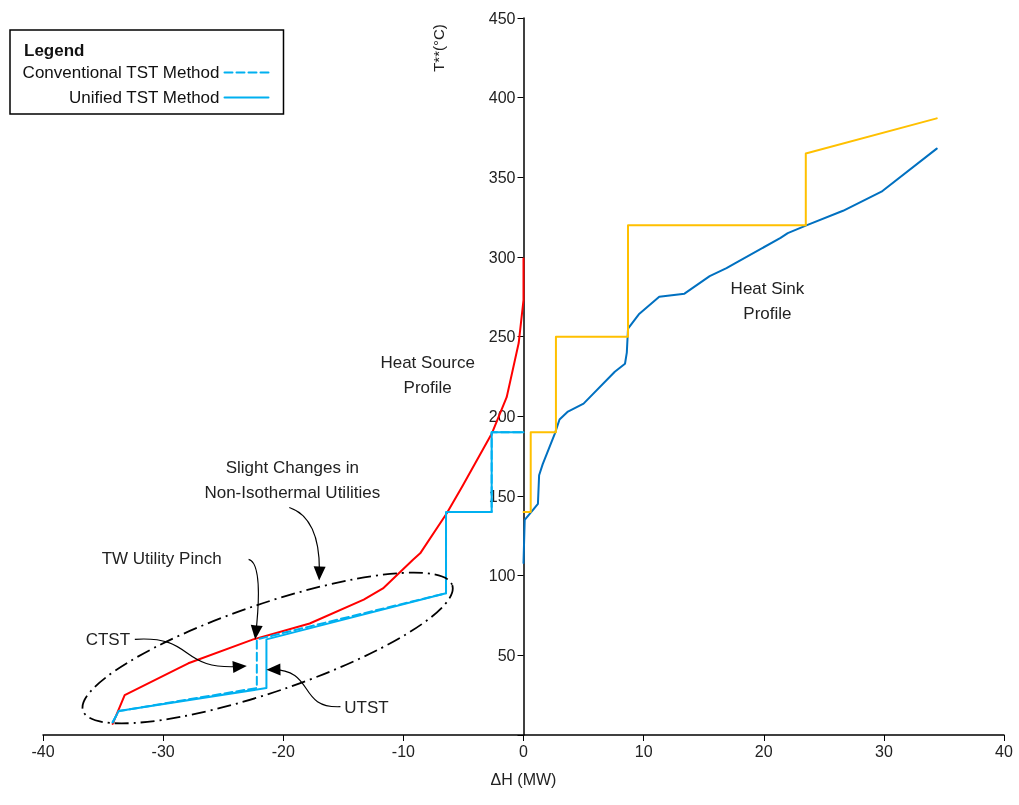  What do you see at coordinates (502, 337) in the screenshot?
I see `y-tick-label: 250` at bounding box center [502, 337].